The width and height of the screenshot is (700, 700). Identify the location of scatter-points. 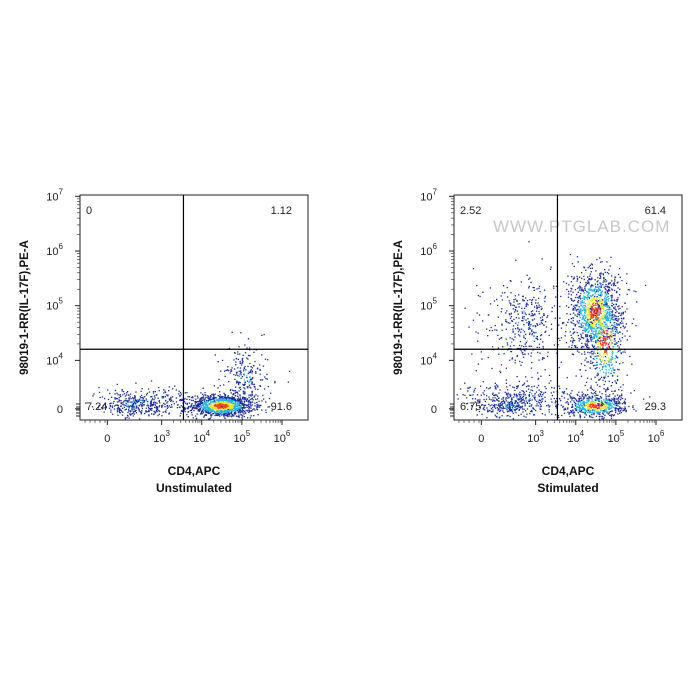
(553, 330).